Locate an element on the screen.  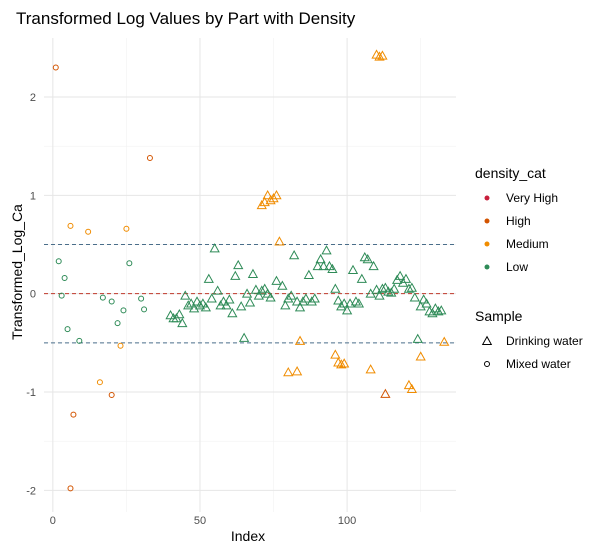
y-tick-label: -1 is located at coordinates (31, 393).